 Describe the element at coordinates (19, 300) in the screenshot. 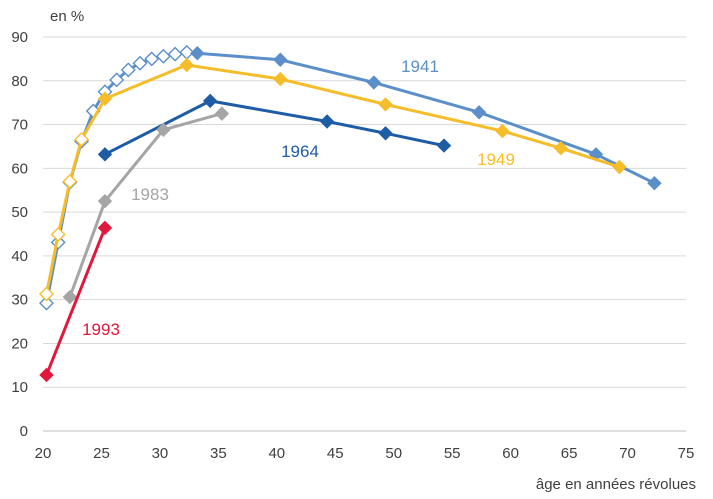

I see `y-tick-label: 30` at that location.